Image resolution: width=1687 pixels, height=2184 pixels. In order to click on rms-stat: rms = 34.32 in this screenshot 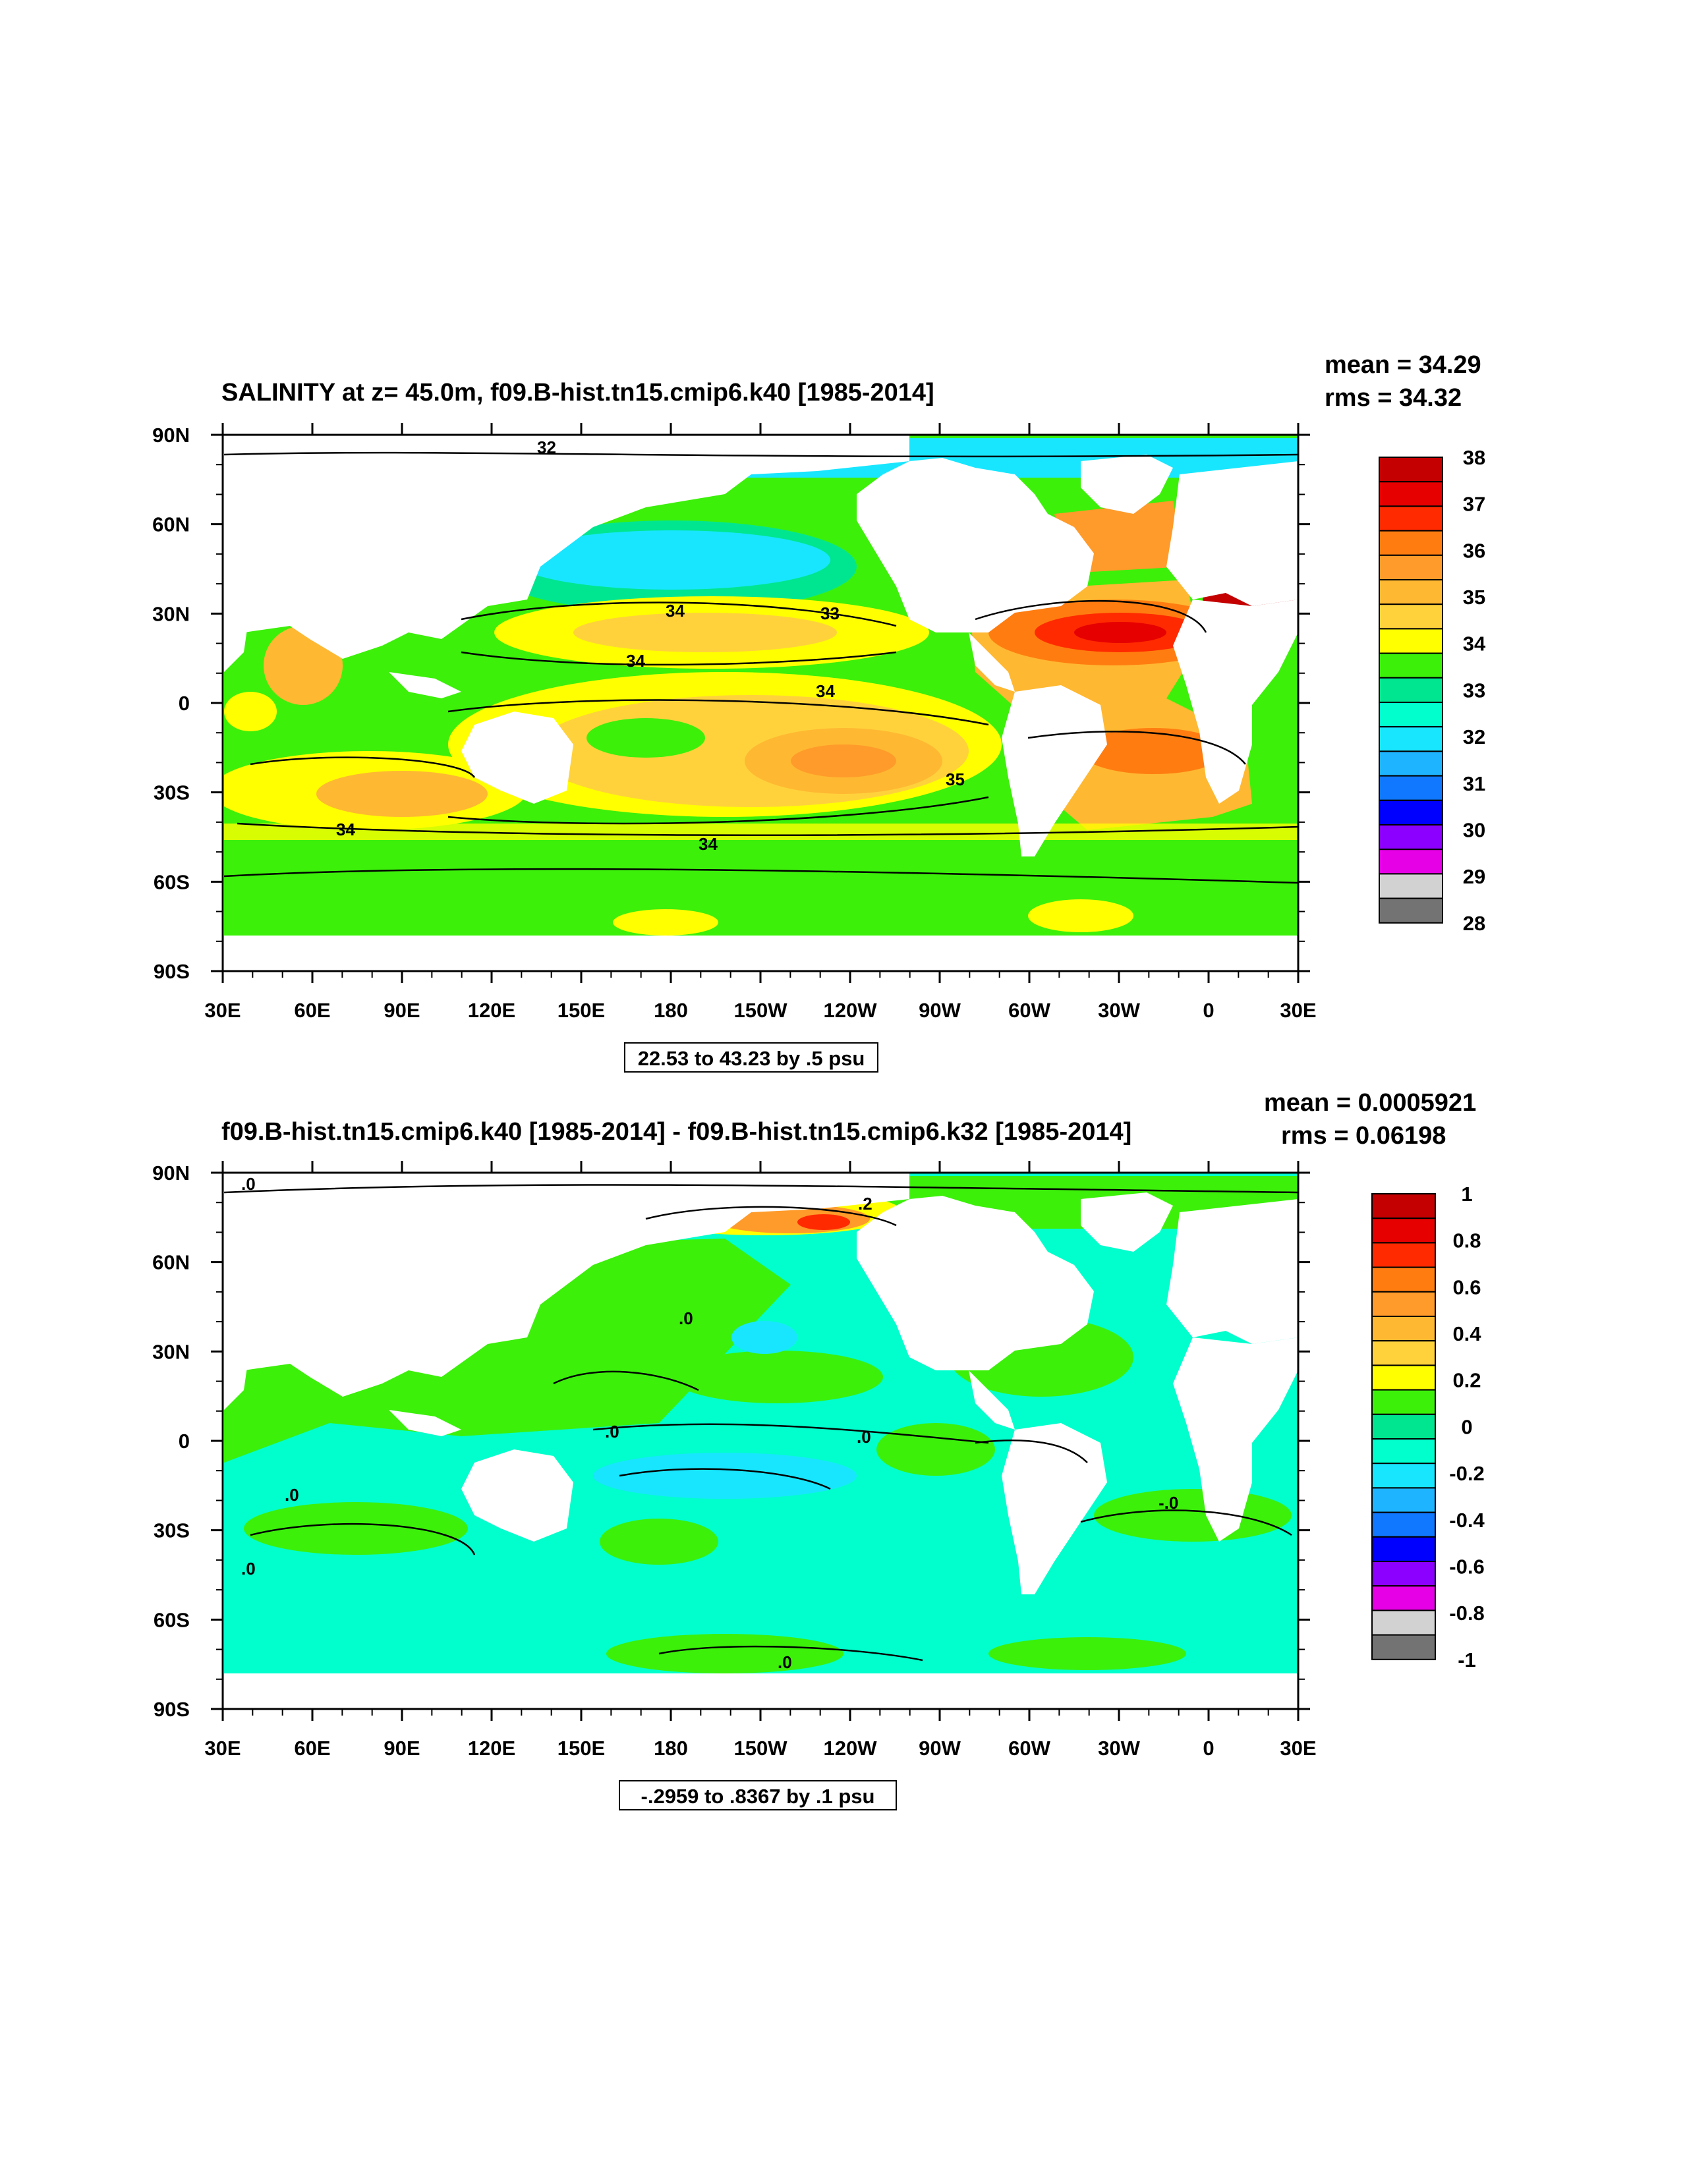, I will do `click(1393, 398)`.